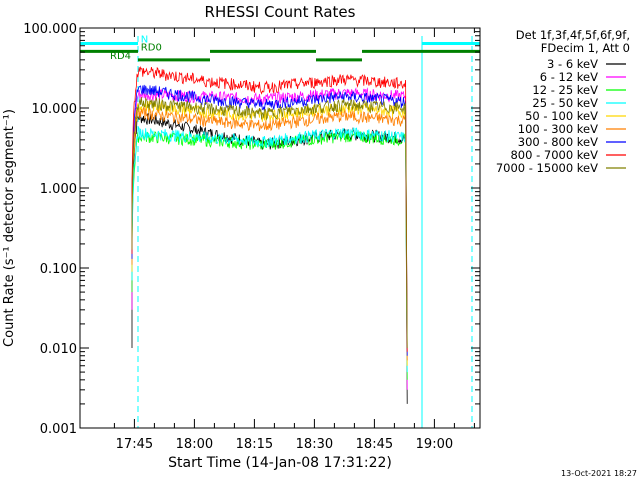 This screenshot has height=480, width=640. What do you see at coordinates (280, 12) in the screenshot?
I see `chart-title: RHESSI Count Rates` at bounding box center [280, 12].